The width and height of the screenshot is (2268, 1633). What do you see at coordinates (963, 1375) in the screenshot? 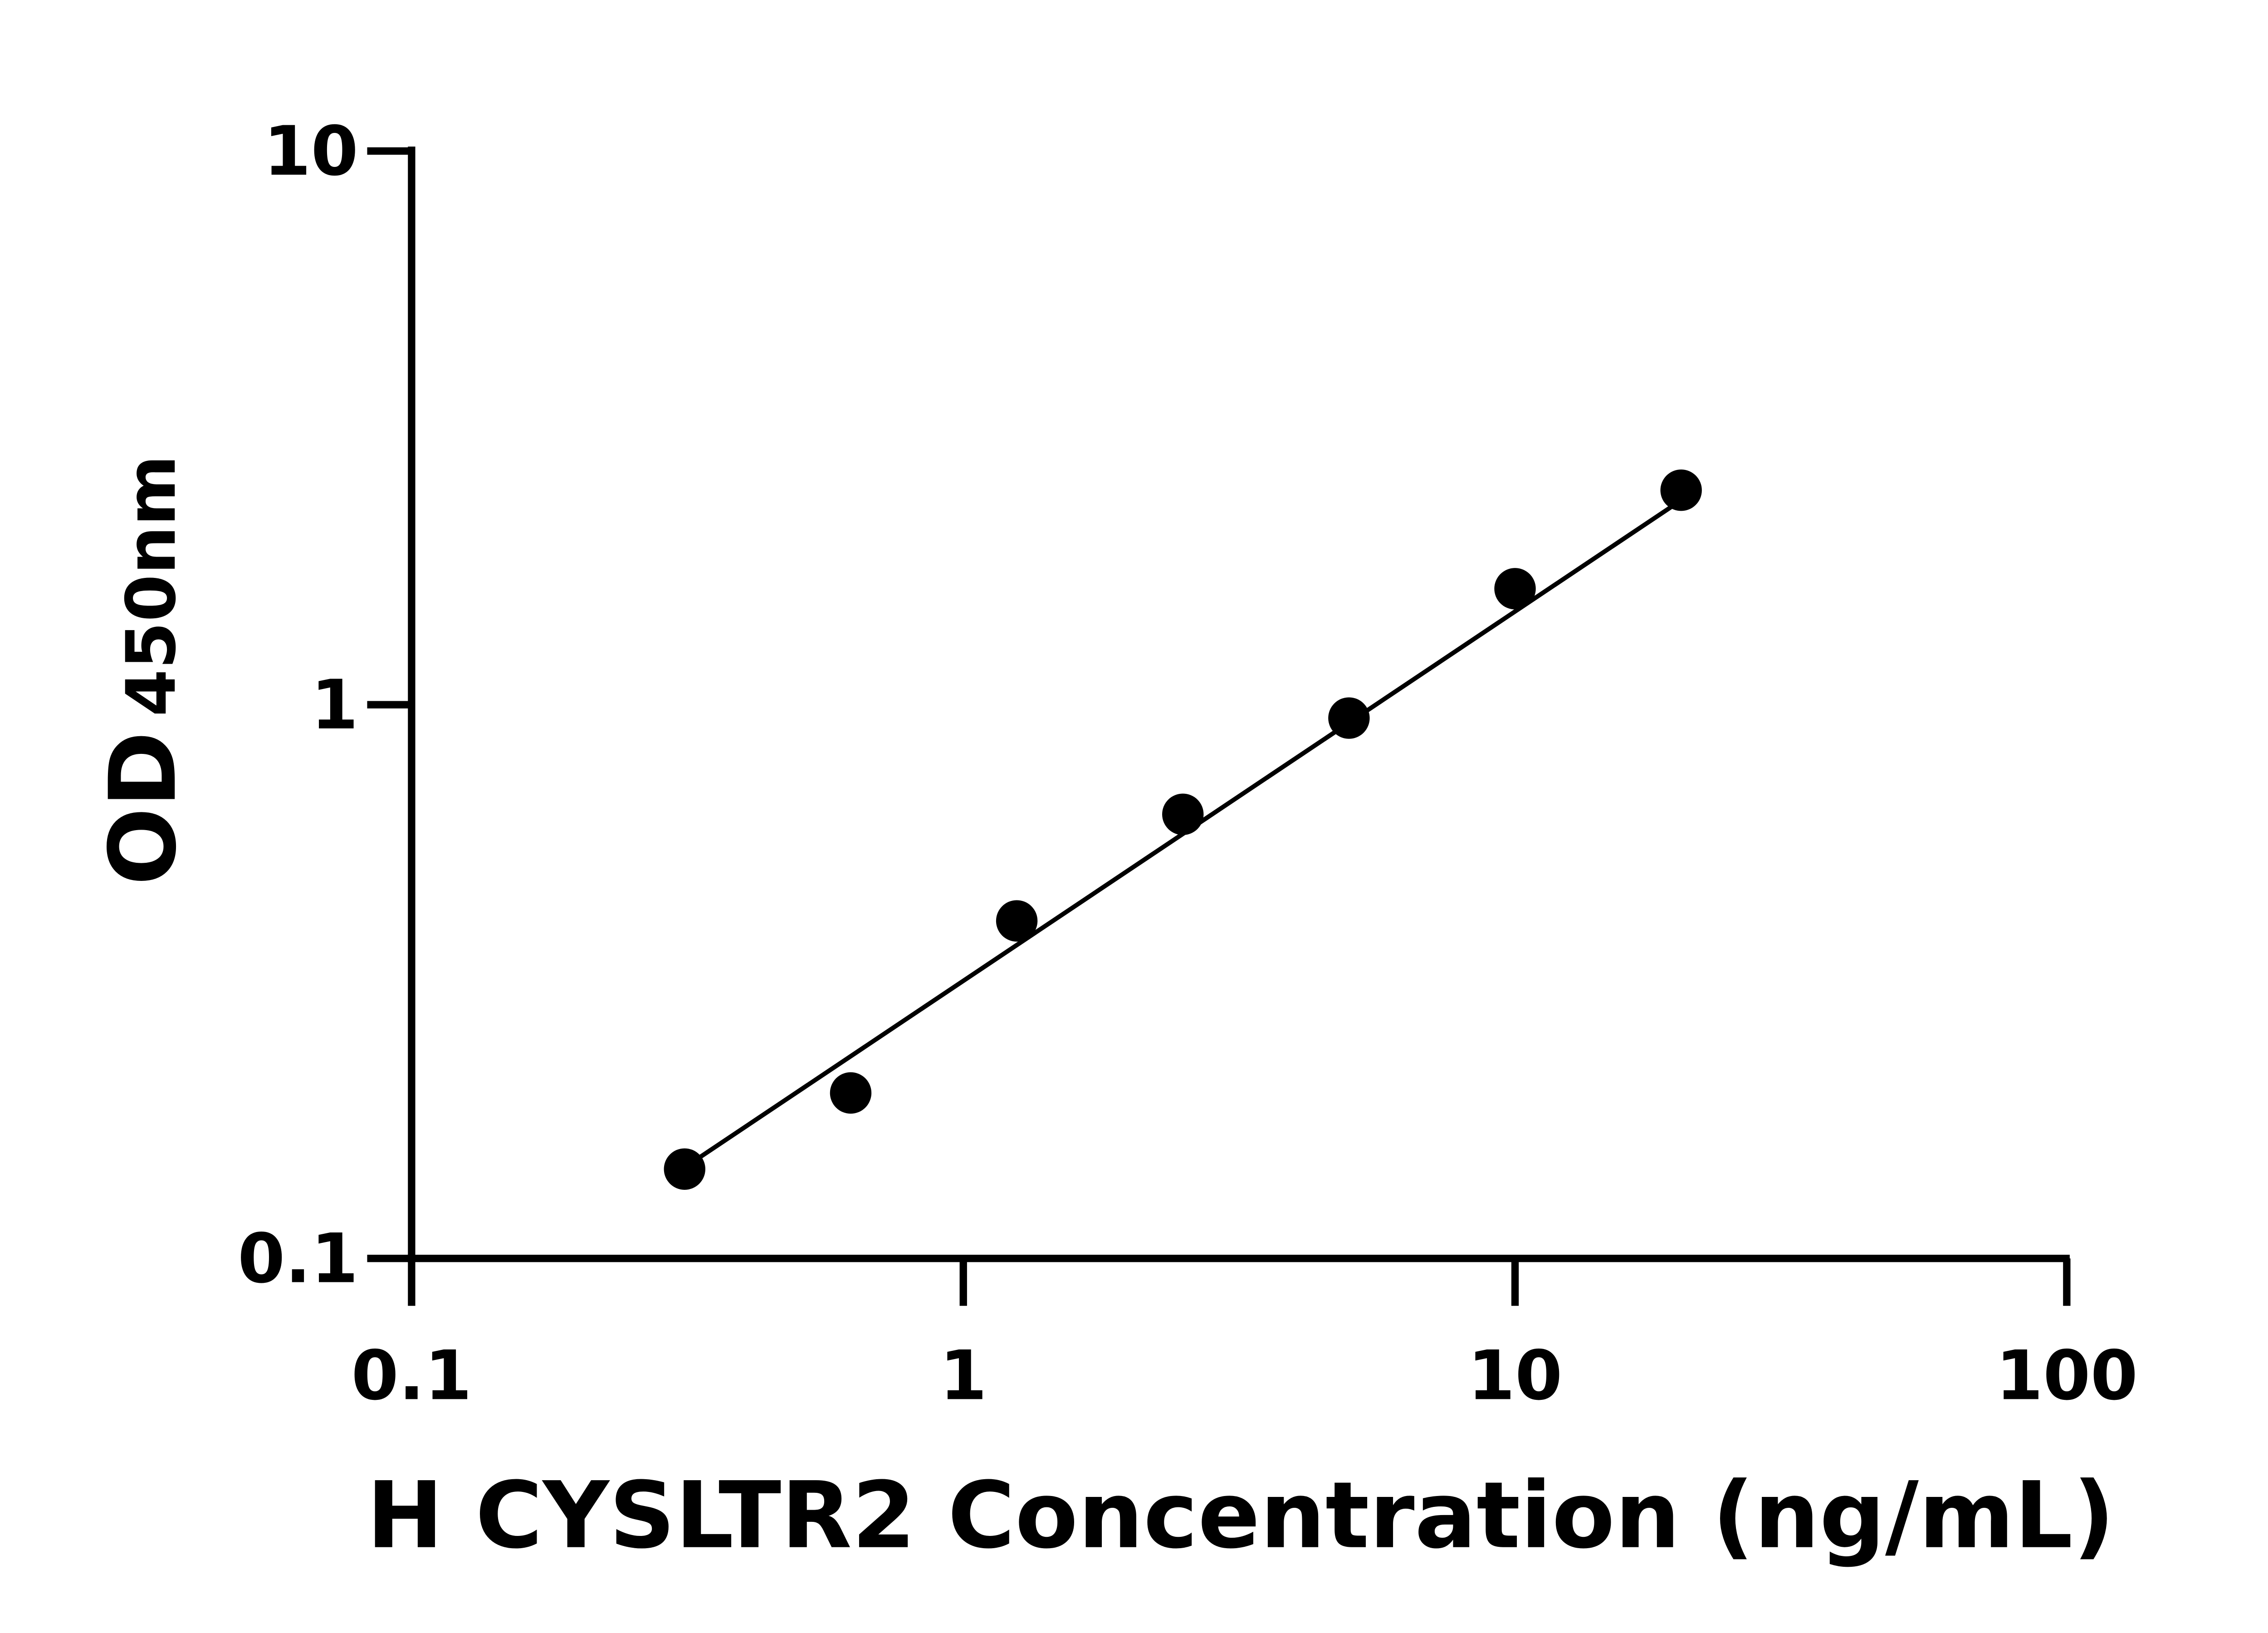
I see `x-tick-label: 1` at bounding box center [963, 1375].